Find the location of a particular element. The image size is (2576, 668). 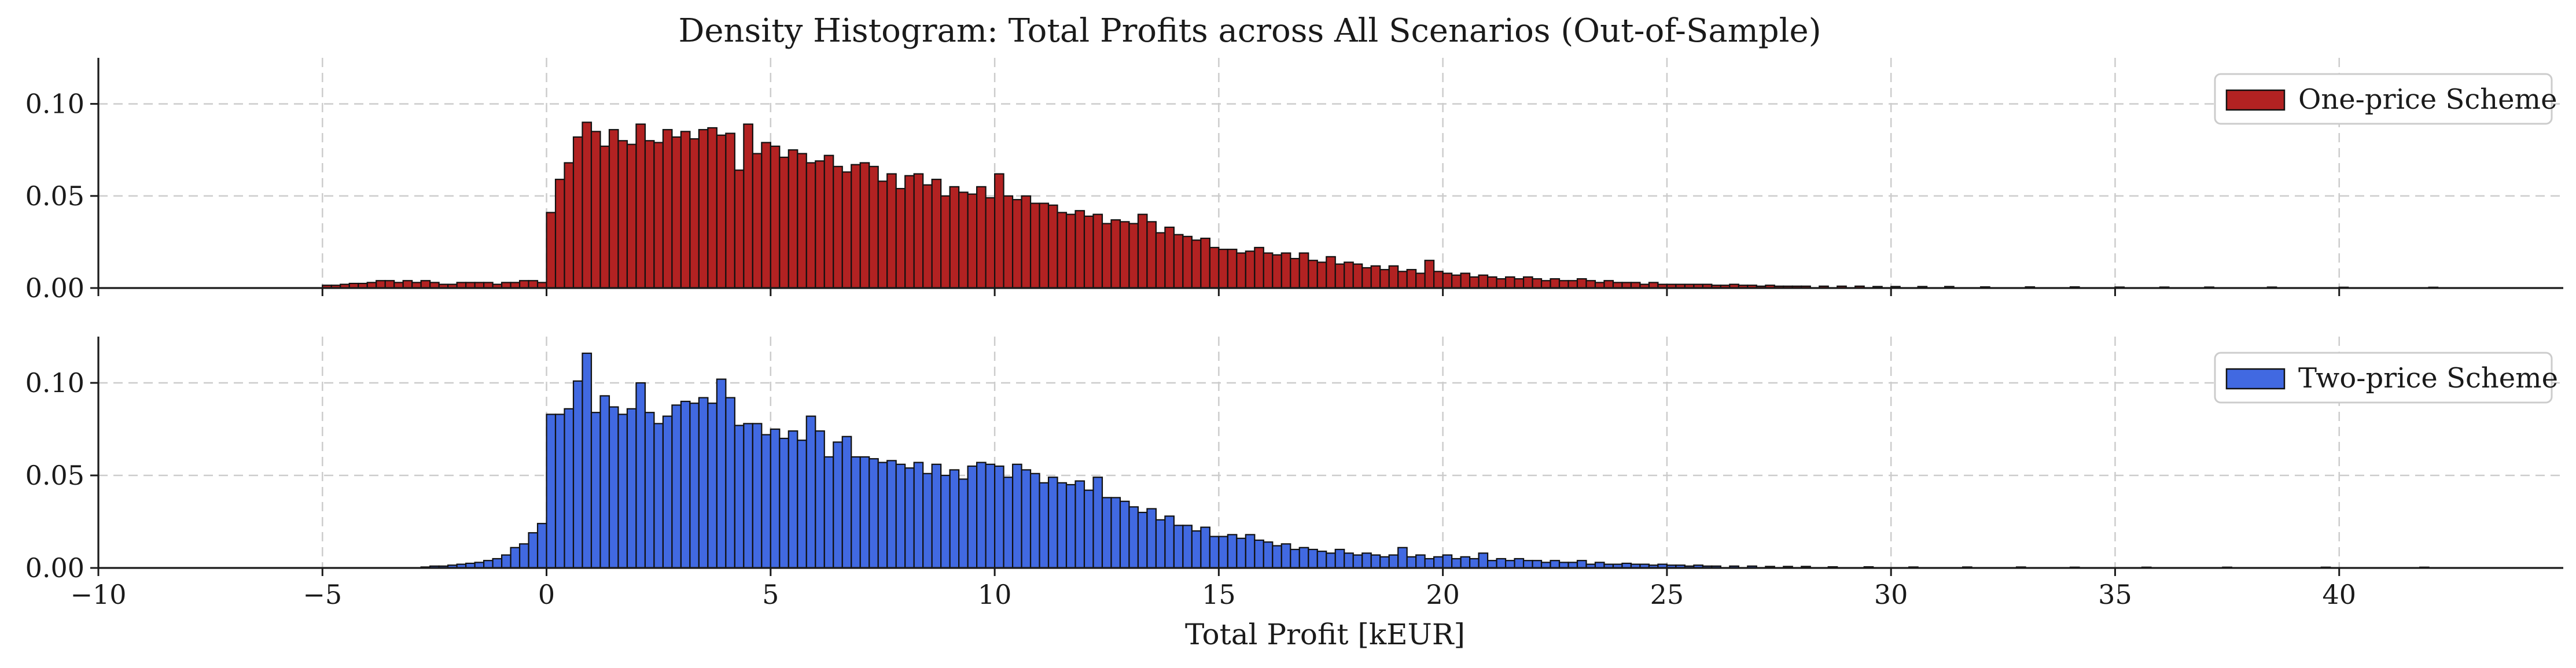

x-tick-label: 10 is located at coordinates (995, 595).